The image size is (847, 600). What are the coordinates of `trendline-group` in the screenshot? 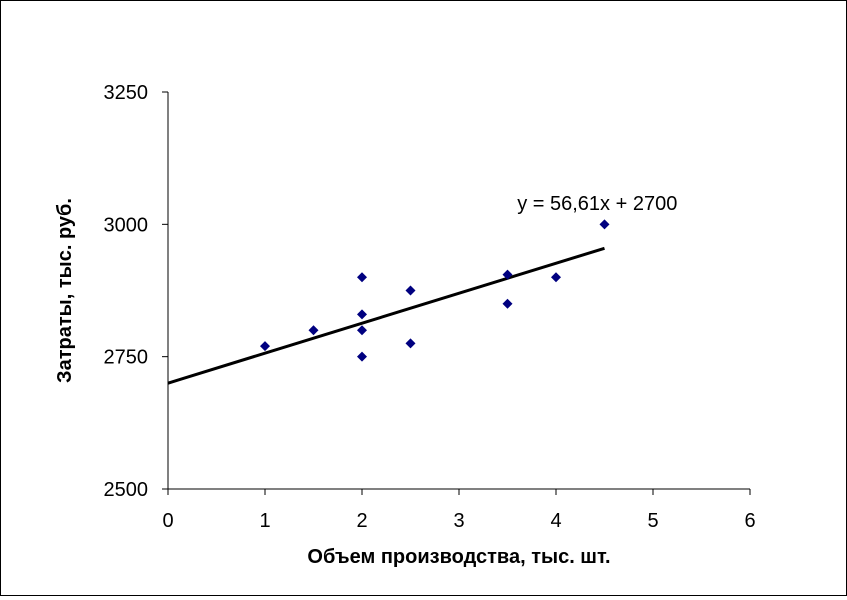 It's located at (386, 315).